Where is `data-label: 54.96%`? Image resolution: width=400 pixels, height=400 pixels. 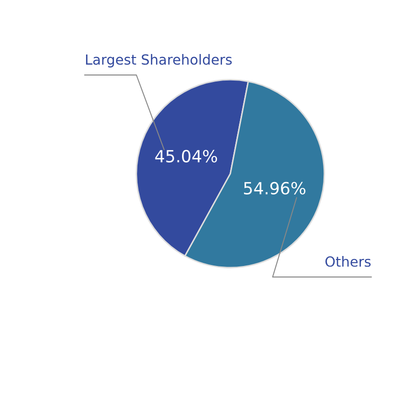
data-label: 54.96% is located at coordinates (275, 188).